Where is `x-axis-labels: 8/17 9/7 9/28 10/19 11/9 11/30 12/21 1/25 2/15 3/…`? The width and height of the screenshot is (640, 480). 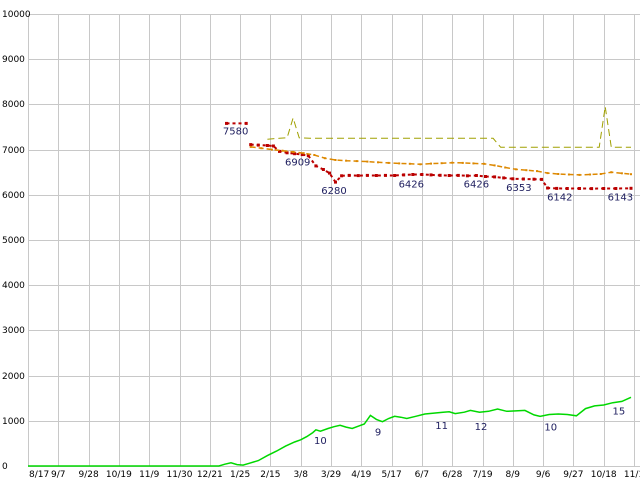 x-axis-labels: 8/17 9/7 9/28 10/19 11/9 11/30 12/21 1/25 2/15 3/… is located at coordinates (334, 475).